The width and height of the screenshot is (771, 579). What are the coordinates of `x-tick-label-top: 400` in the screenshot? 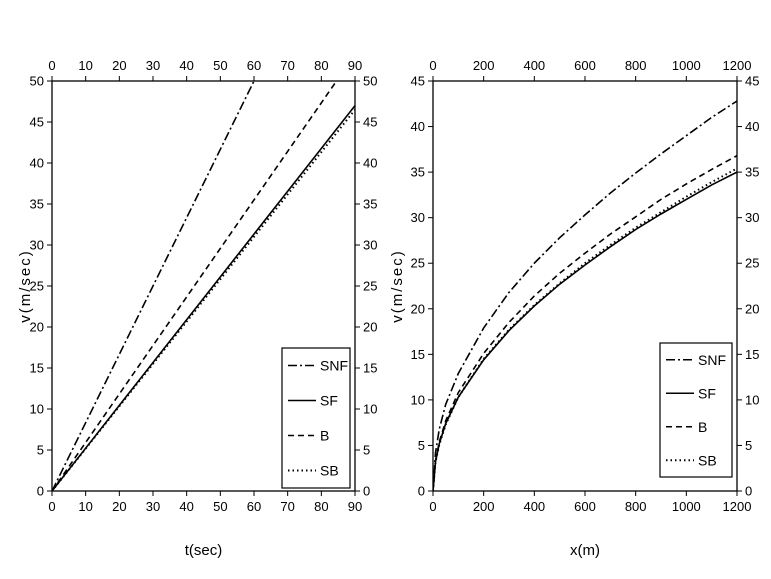 It's located at (534, 65).